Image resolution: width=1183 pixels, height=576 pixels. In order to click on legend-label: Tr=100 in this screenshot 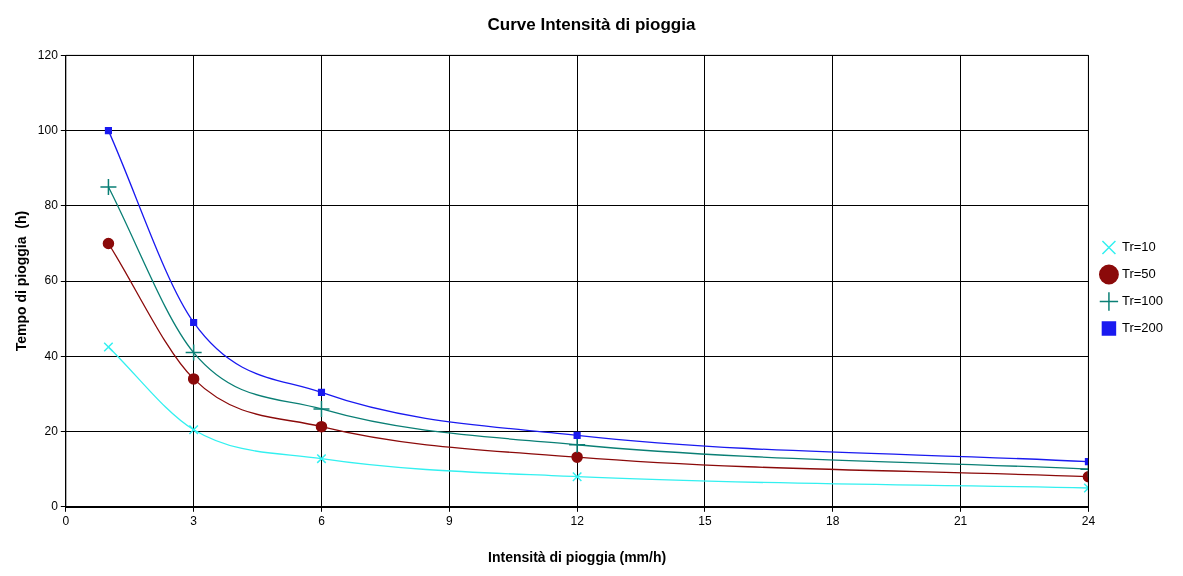, I will do `click(1142, 301)`.